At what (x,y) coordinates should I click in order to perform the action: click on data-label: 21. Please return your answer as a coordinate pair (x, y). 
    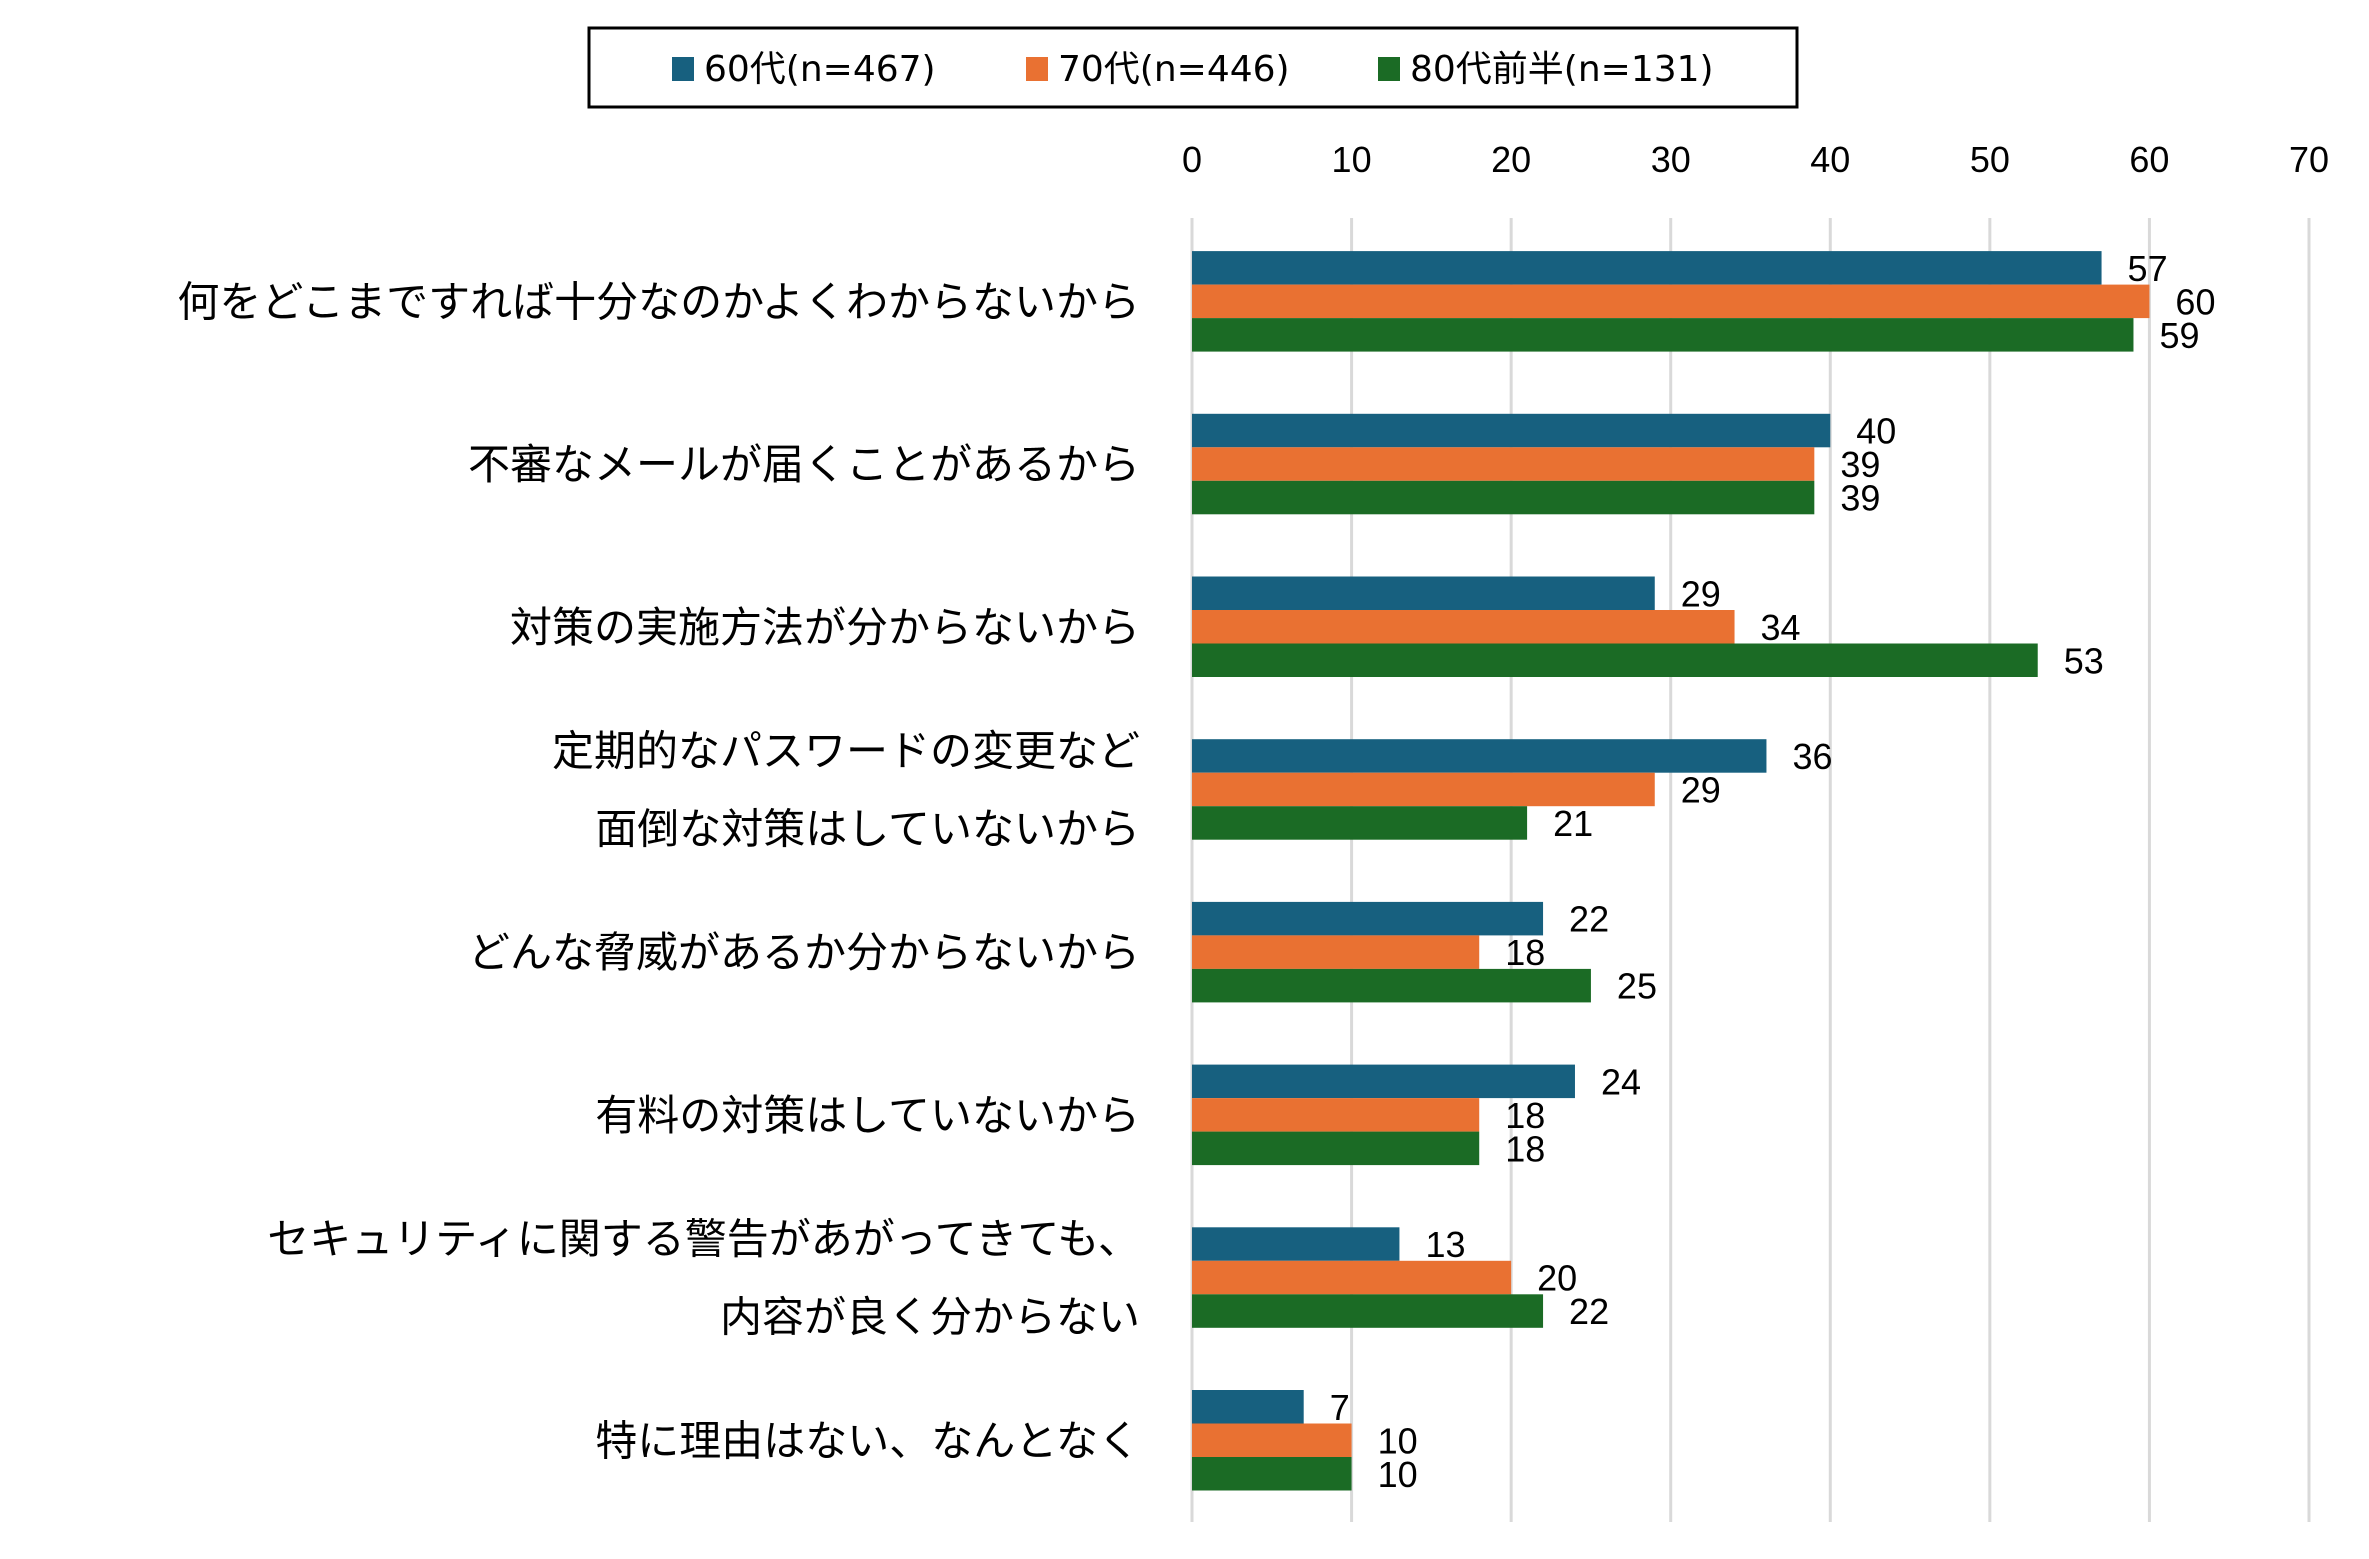
    Looking at the image, I should click on (1573, 823).